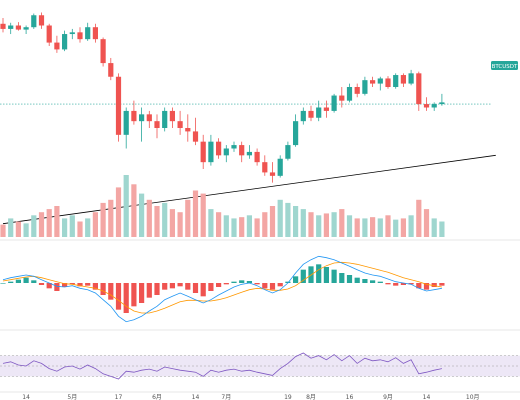 Image resolution: width=520 pixels, height=400 pixels. I want to click on price-badge-bg, so click(504, 65).